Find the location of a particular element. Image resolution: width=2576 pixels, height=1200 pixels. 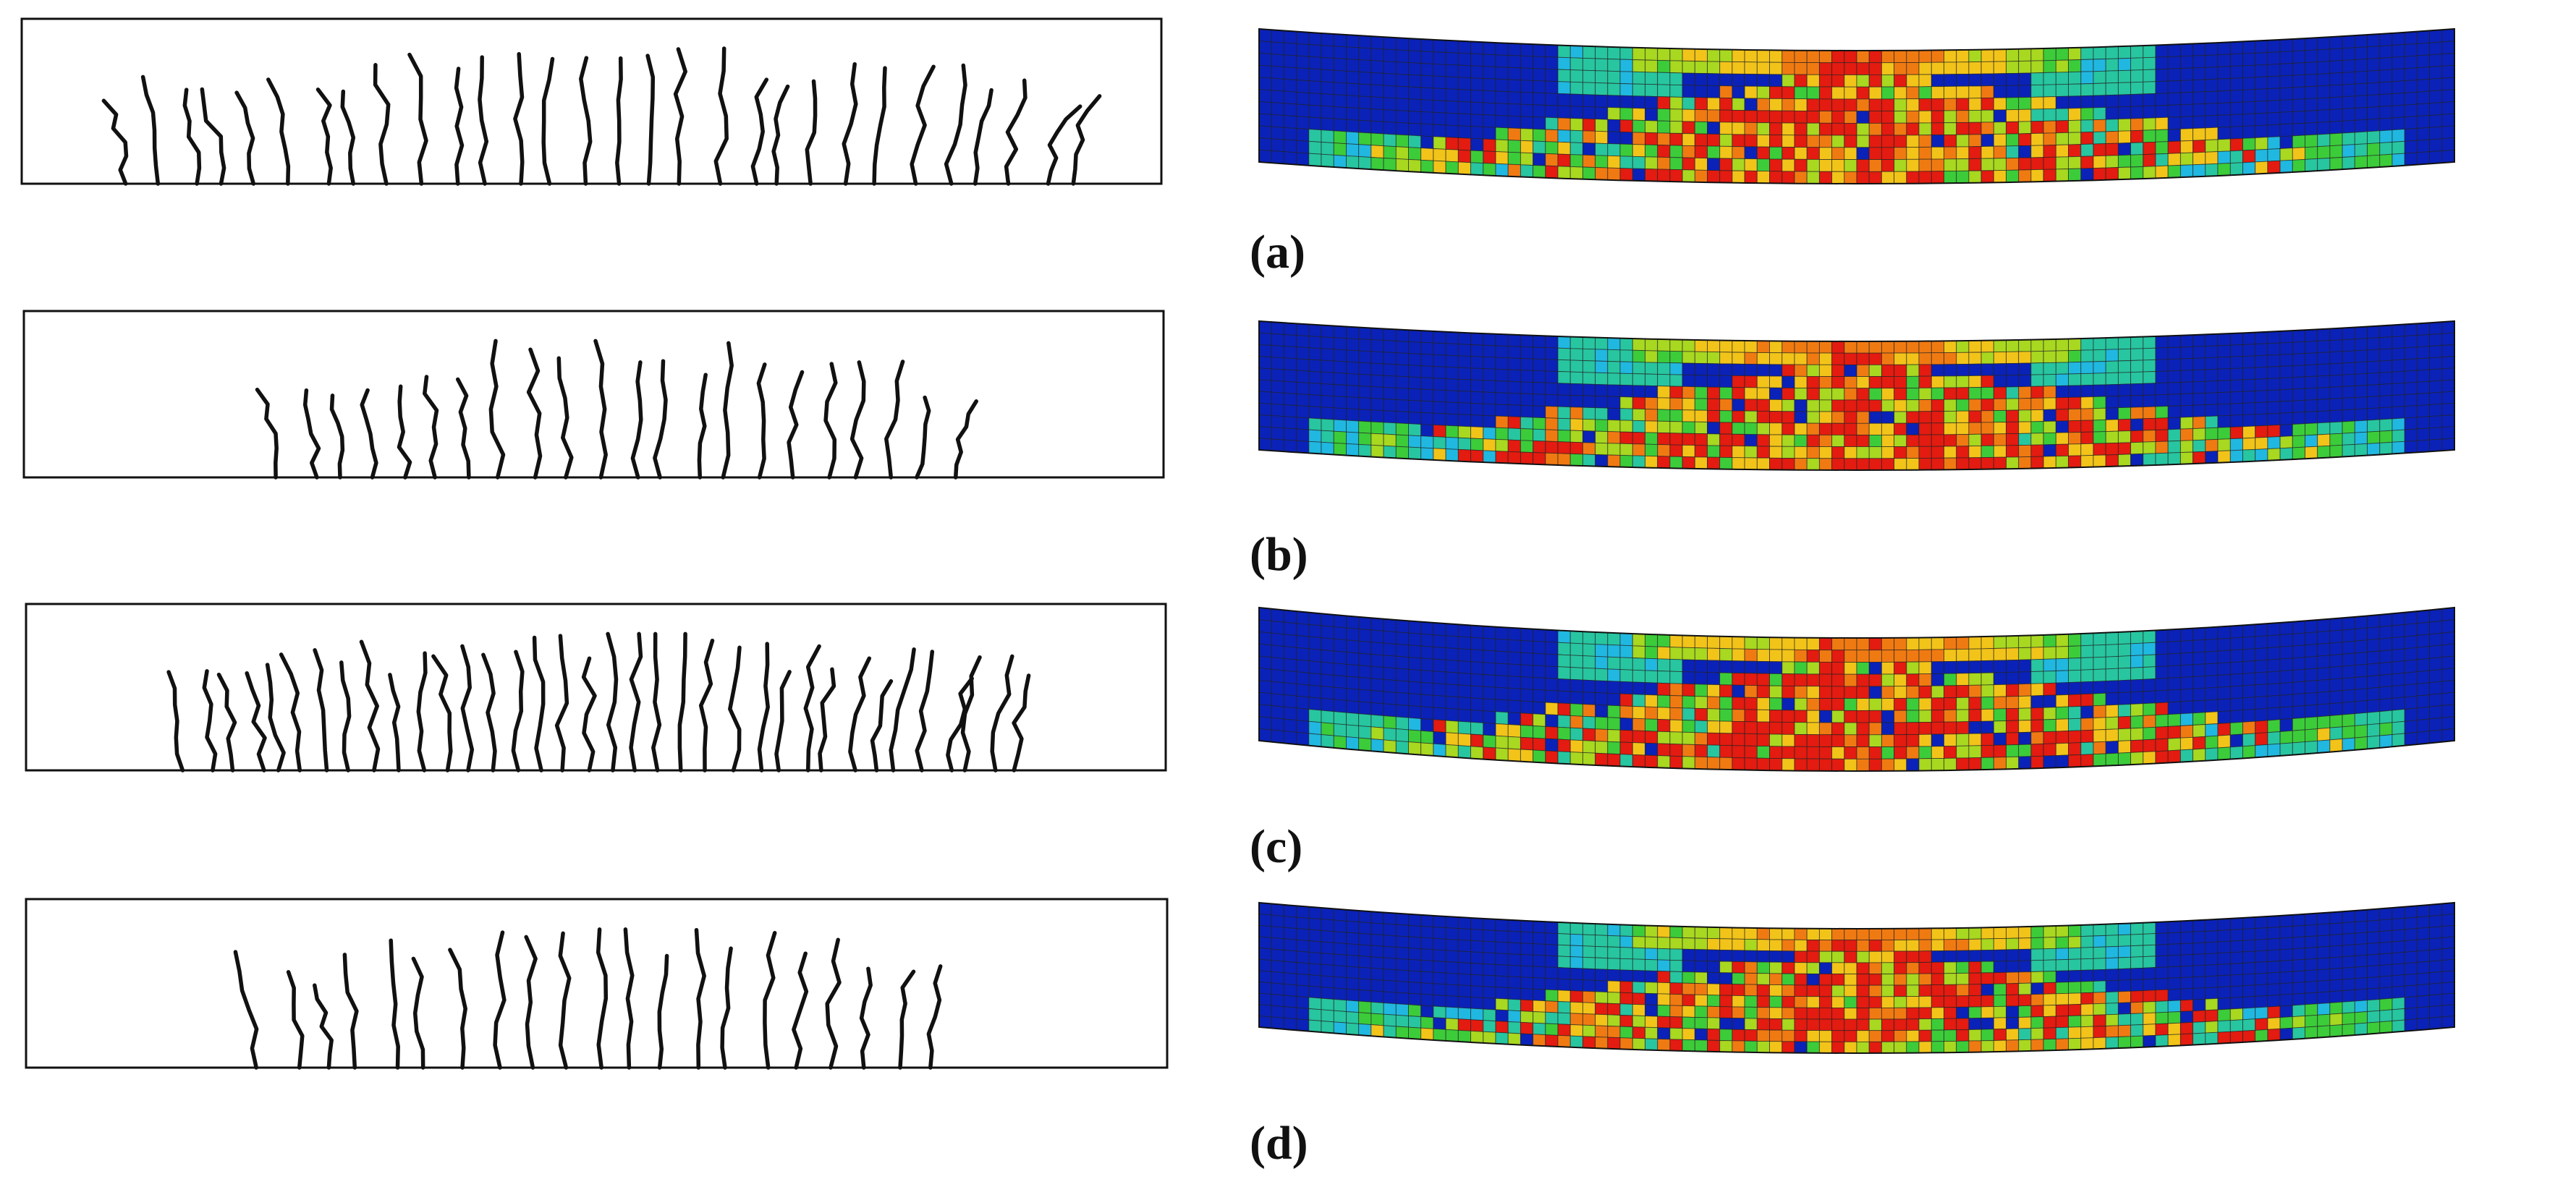

crack-line is located at coordinates (636, 420).